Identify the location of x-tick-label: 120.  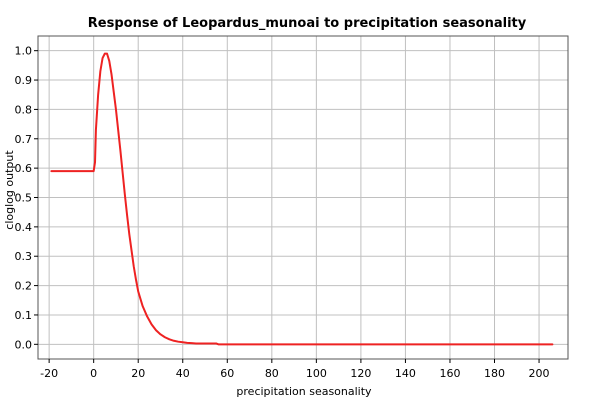
(360, 373).